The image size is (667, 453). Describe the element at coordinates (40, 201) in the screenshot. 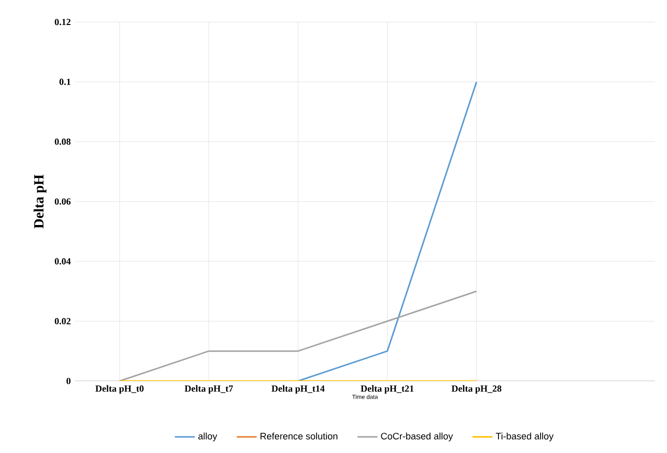

I see `y-axis-title: Delta pH` at that location.